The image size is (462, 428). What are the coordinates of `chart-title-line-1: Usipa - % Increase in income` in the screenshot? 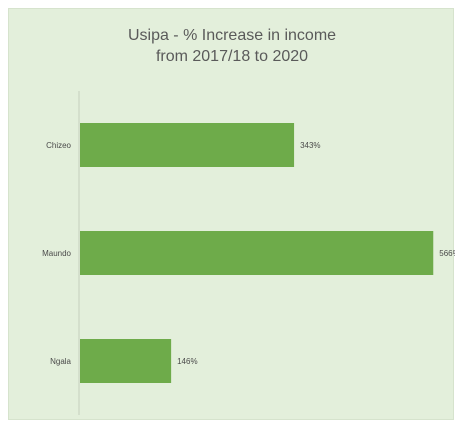 It's located at (232, 35).